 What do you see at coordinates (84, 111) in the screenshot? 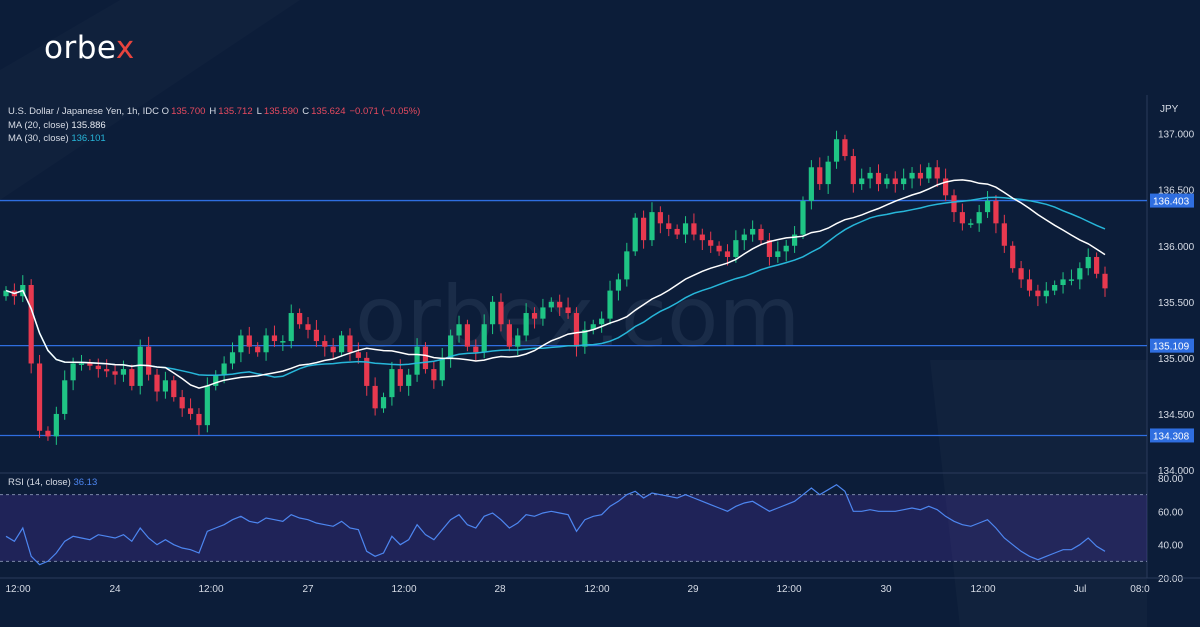
I see `symbol-name: U.S. Dollar / Japanese Yen, 1h, IDC` at bounding box center [84, 111].